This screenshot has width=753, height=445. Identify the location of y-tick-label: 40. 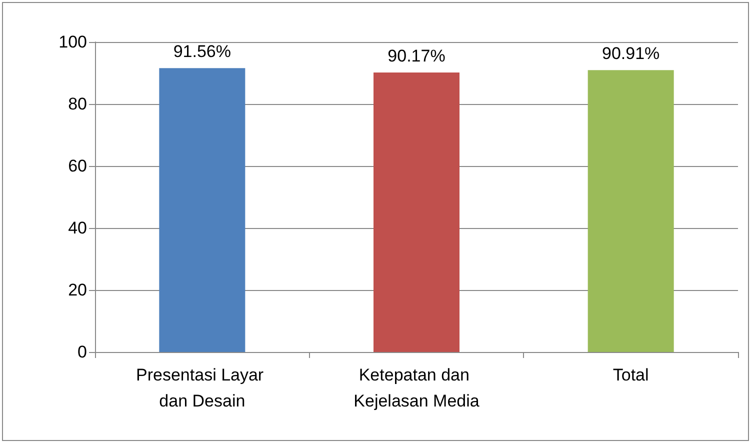
(77, 228).